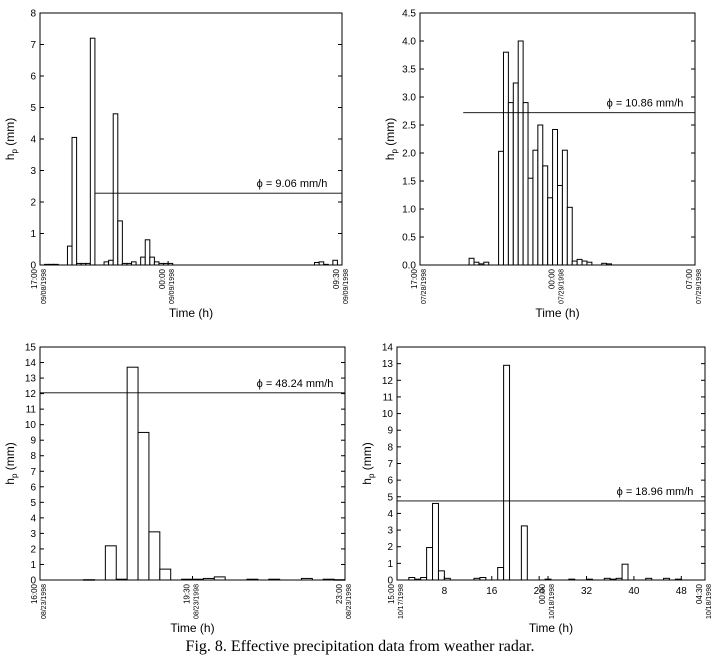 This screenshot has width=720, height=664. What do you see at coordinates (492, 591) in the screenshot?
I see `x-tick-label: 16` at bounding box center [492, 591].